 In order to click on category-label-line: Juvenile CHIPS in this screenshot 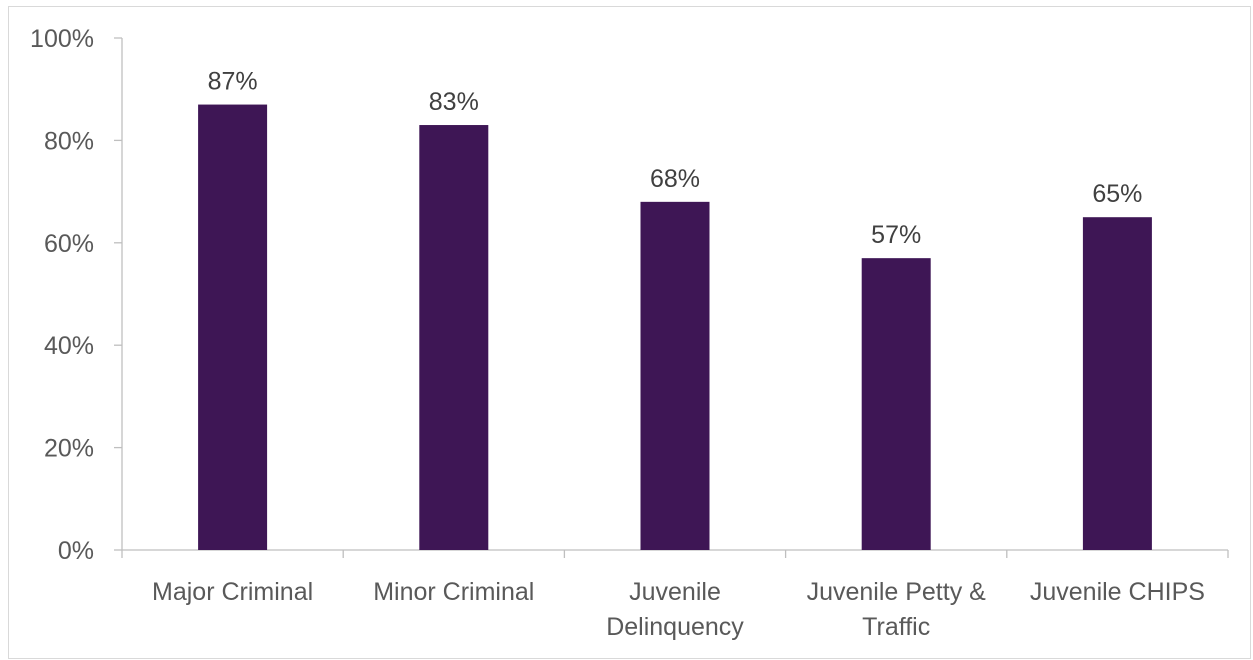, I will do `click(1117, 592)`.